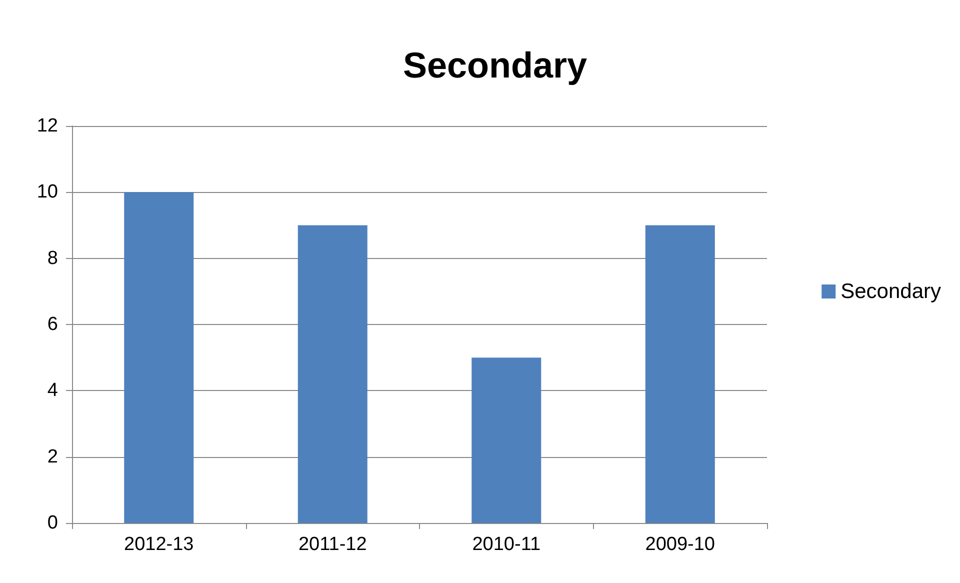  Describe the element at coordinates (52, 391) in the screenshot. I see `y-tick-label: 4` at that location.